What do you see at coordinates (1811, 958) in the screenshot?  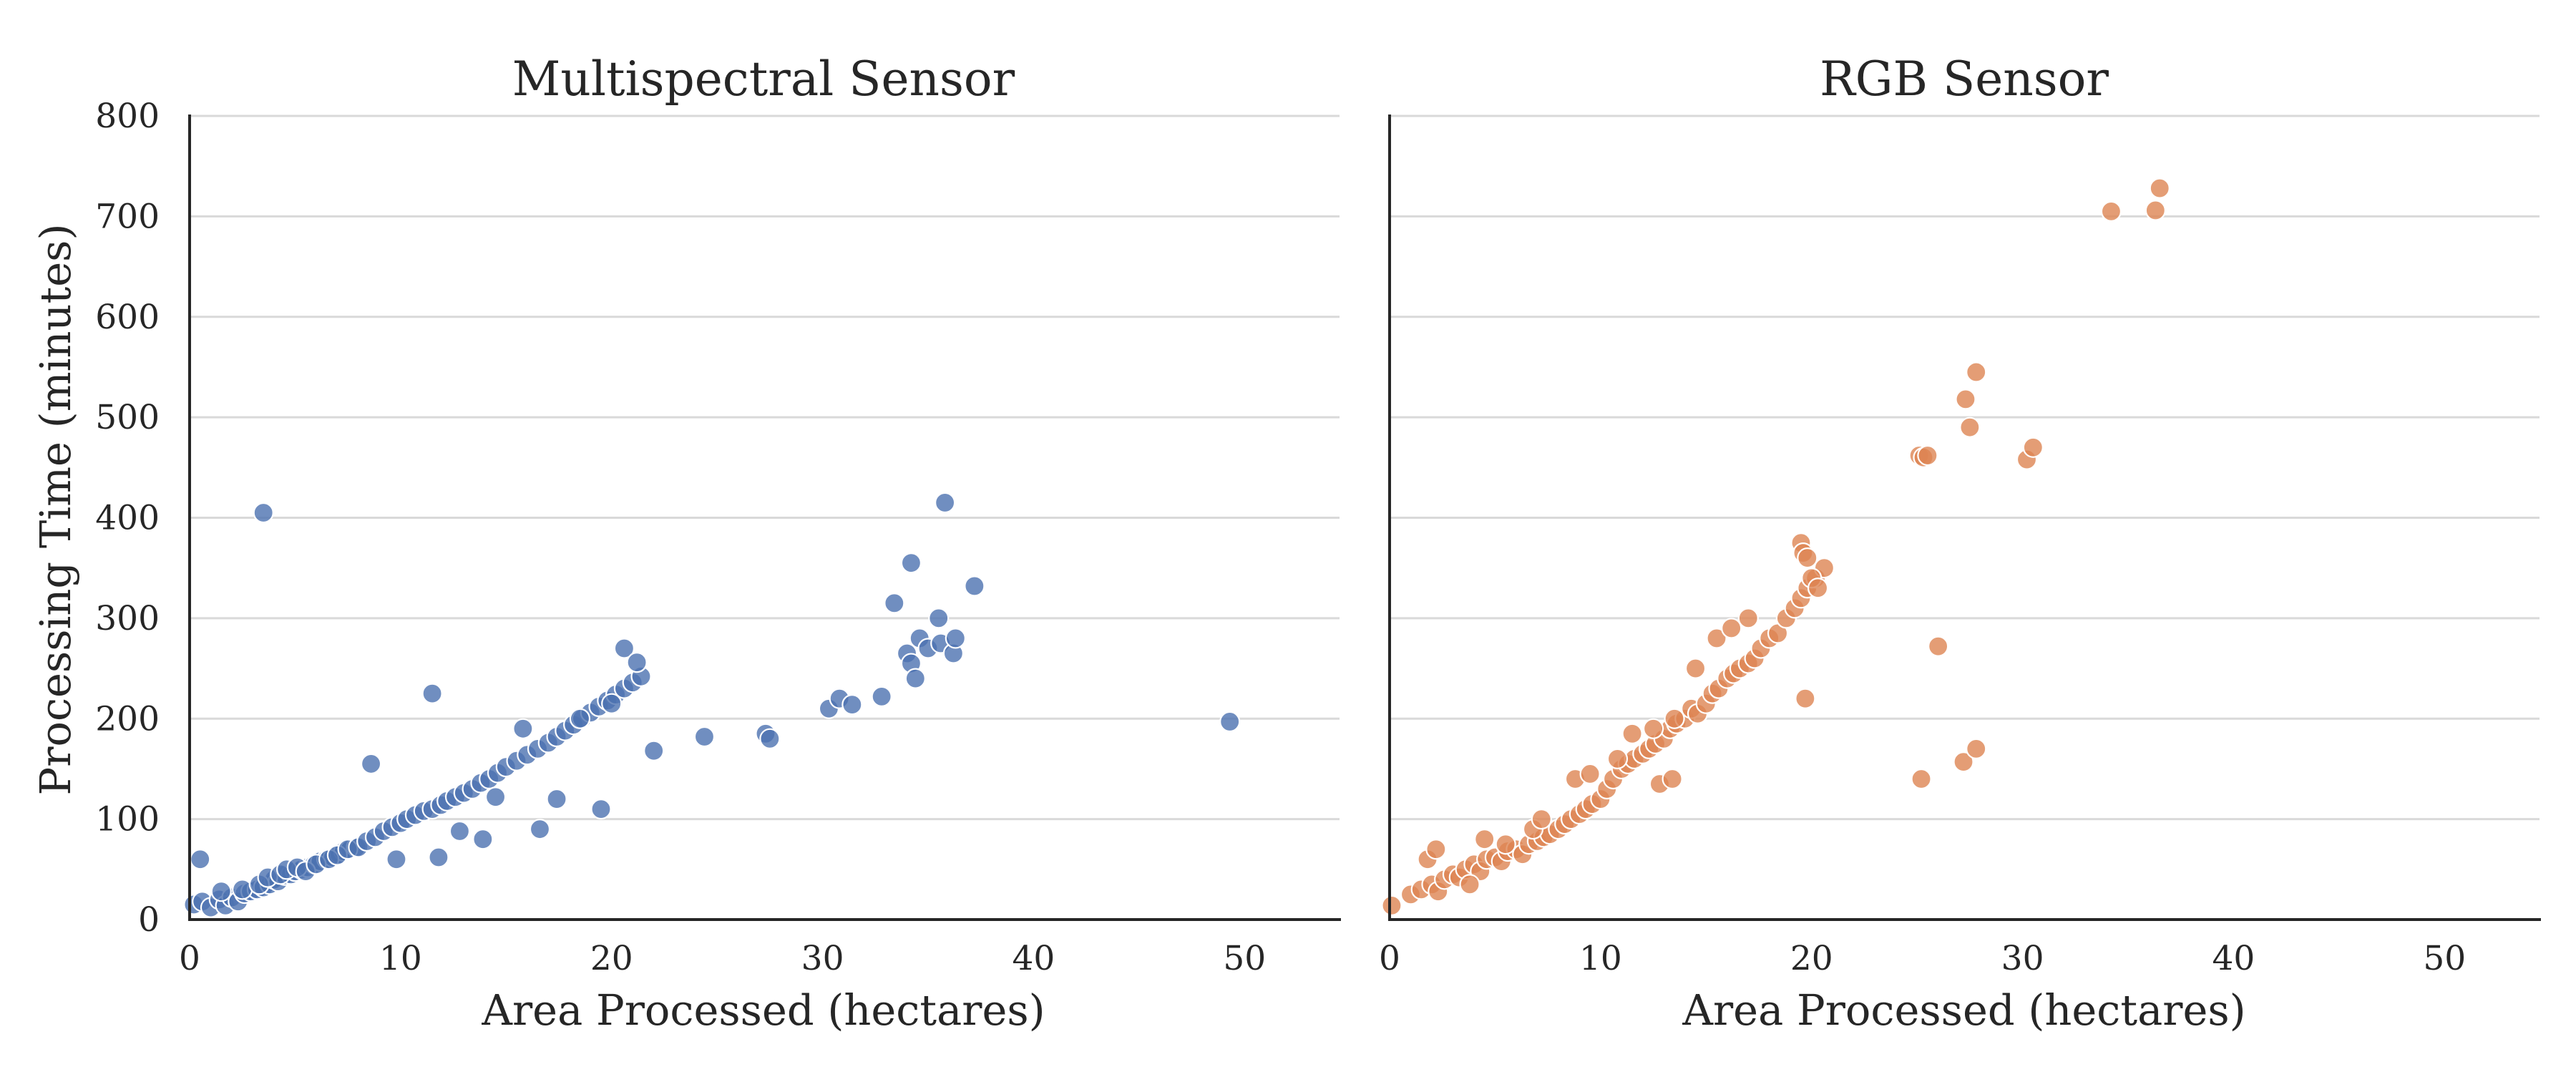 I see `rgb-x-tick-label: 20` at bounding box center [1811, 958].